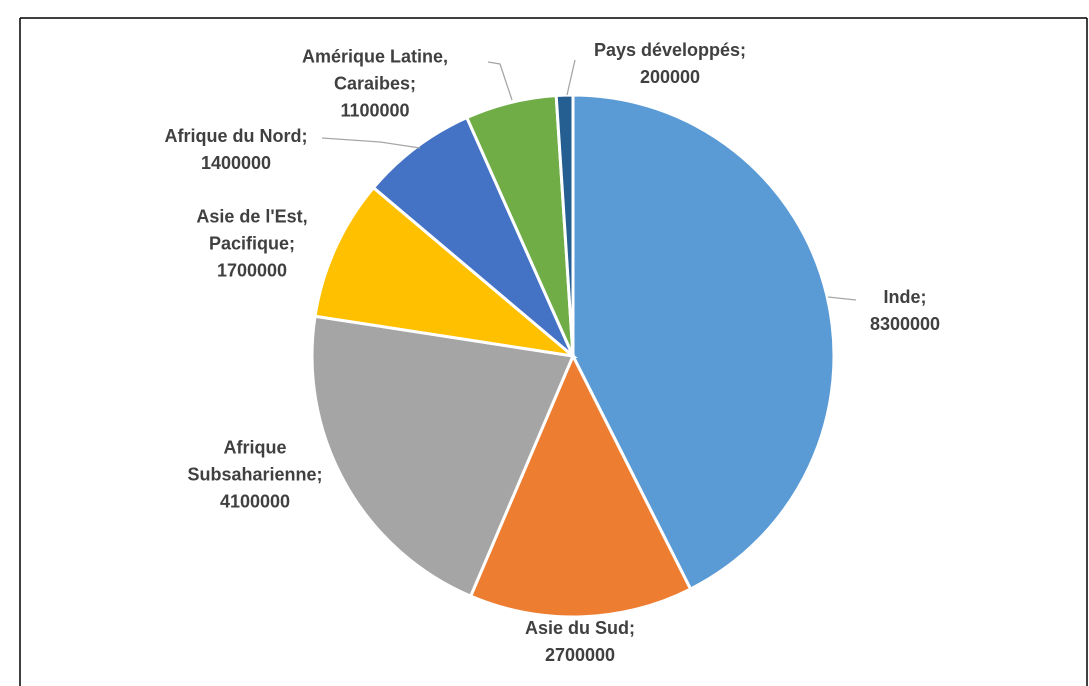  Describe the element at coordinates (670, 64) in the screenshot. I see `data-label: Pays développés; 200000` at that location.